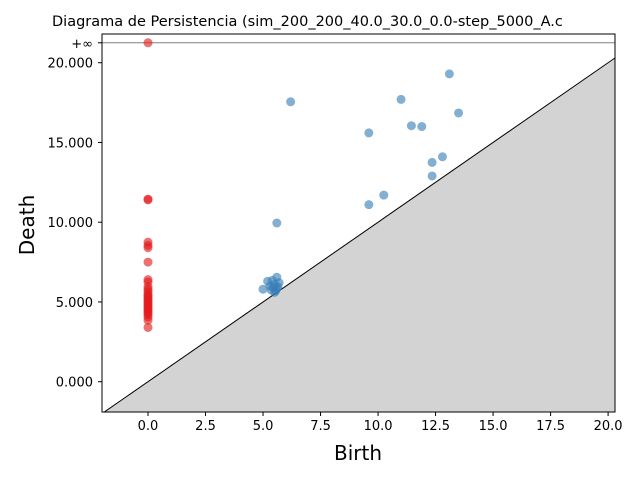 Image resolution: width=640 pixels, height=480 pixels. I want to click on x-tick-label: 20.0, so click(608, 426).